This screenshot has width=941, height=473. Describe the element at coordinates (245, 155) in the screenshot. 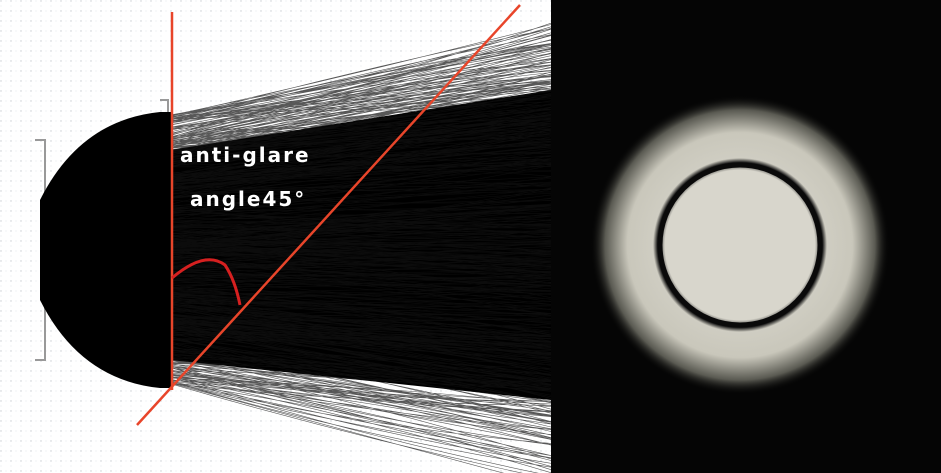

I see `annotation: anti-glare` at that location.